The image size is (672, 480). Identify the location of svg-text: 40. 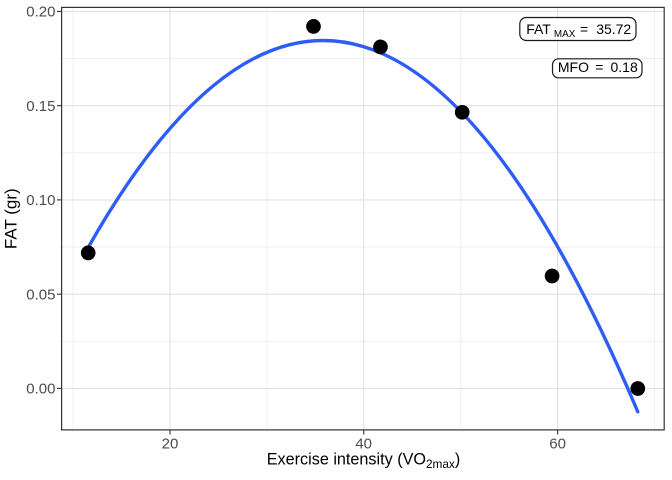
(363, 443).